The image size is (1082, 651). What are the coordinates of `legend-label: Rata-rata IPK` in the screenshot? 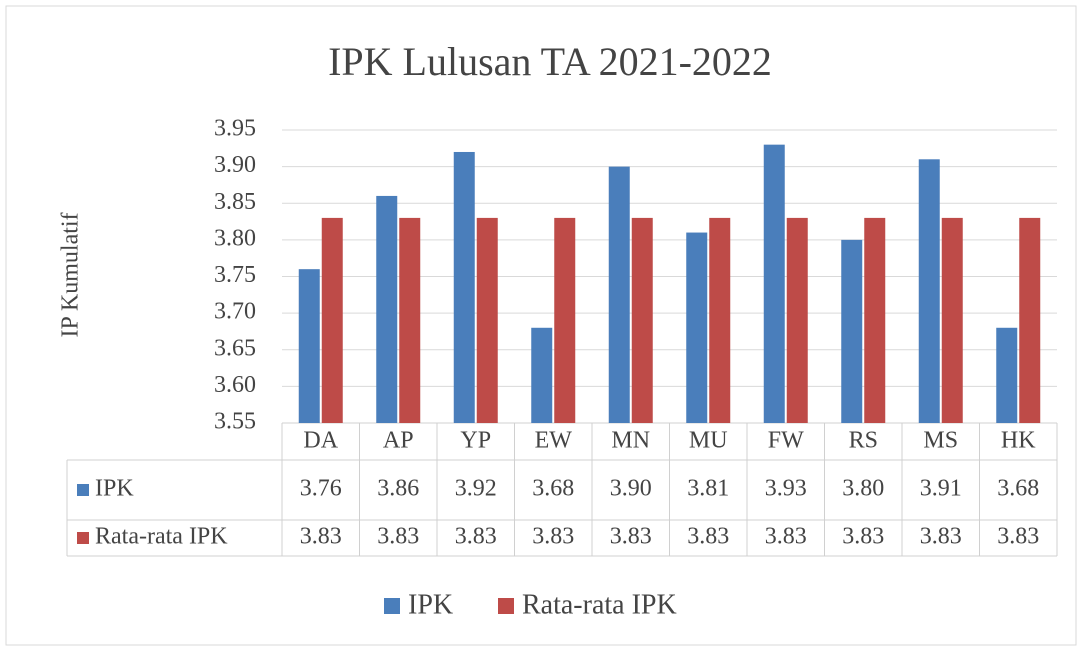 It's located at (599, 604).